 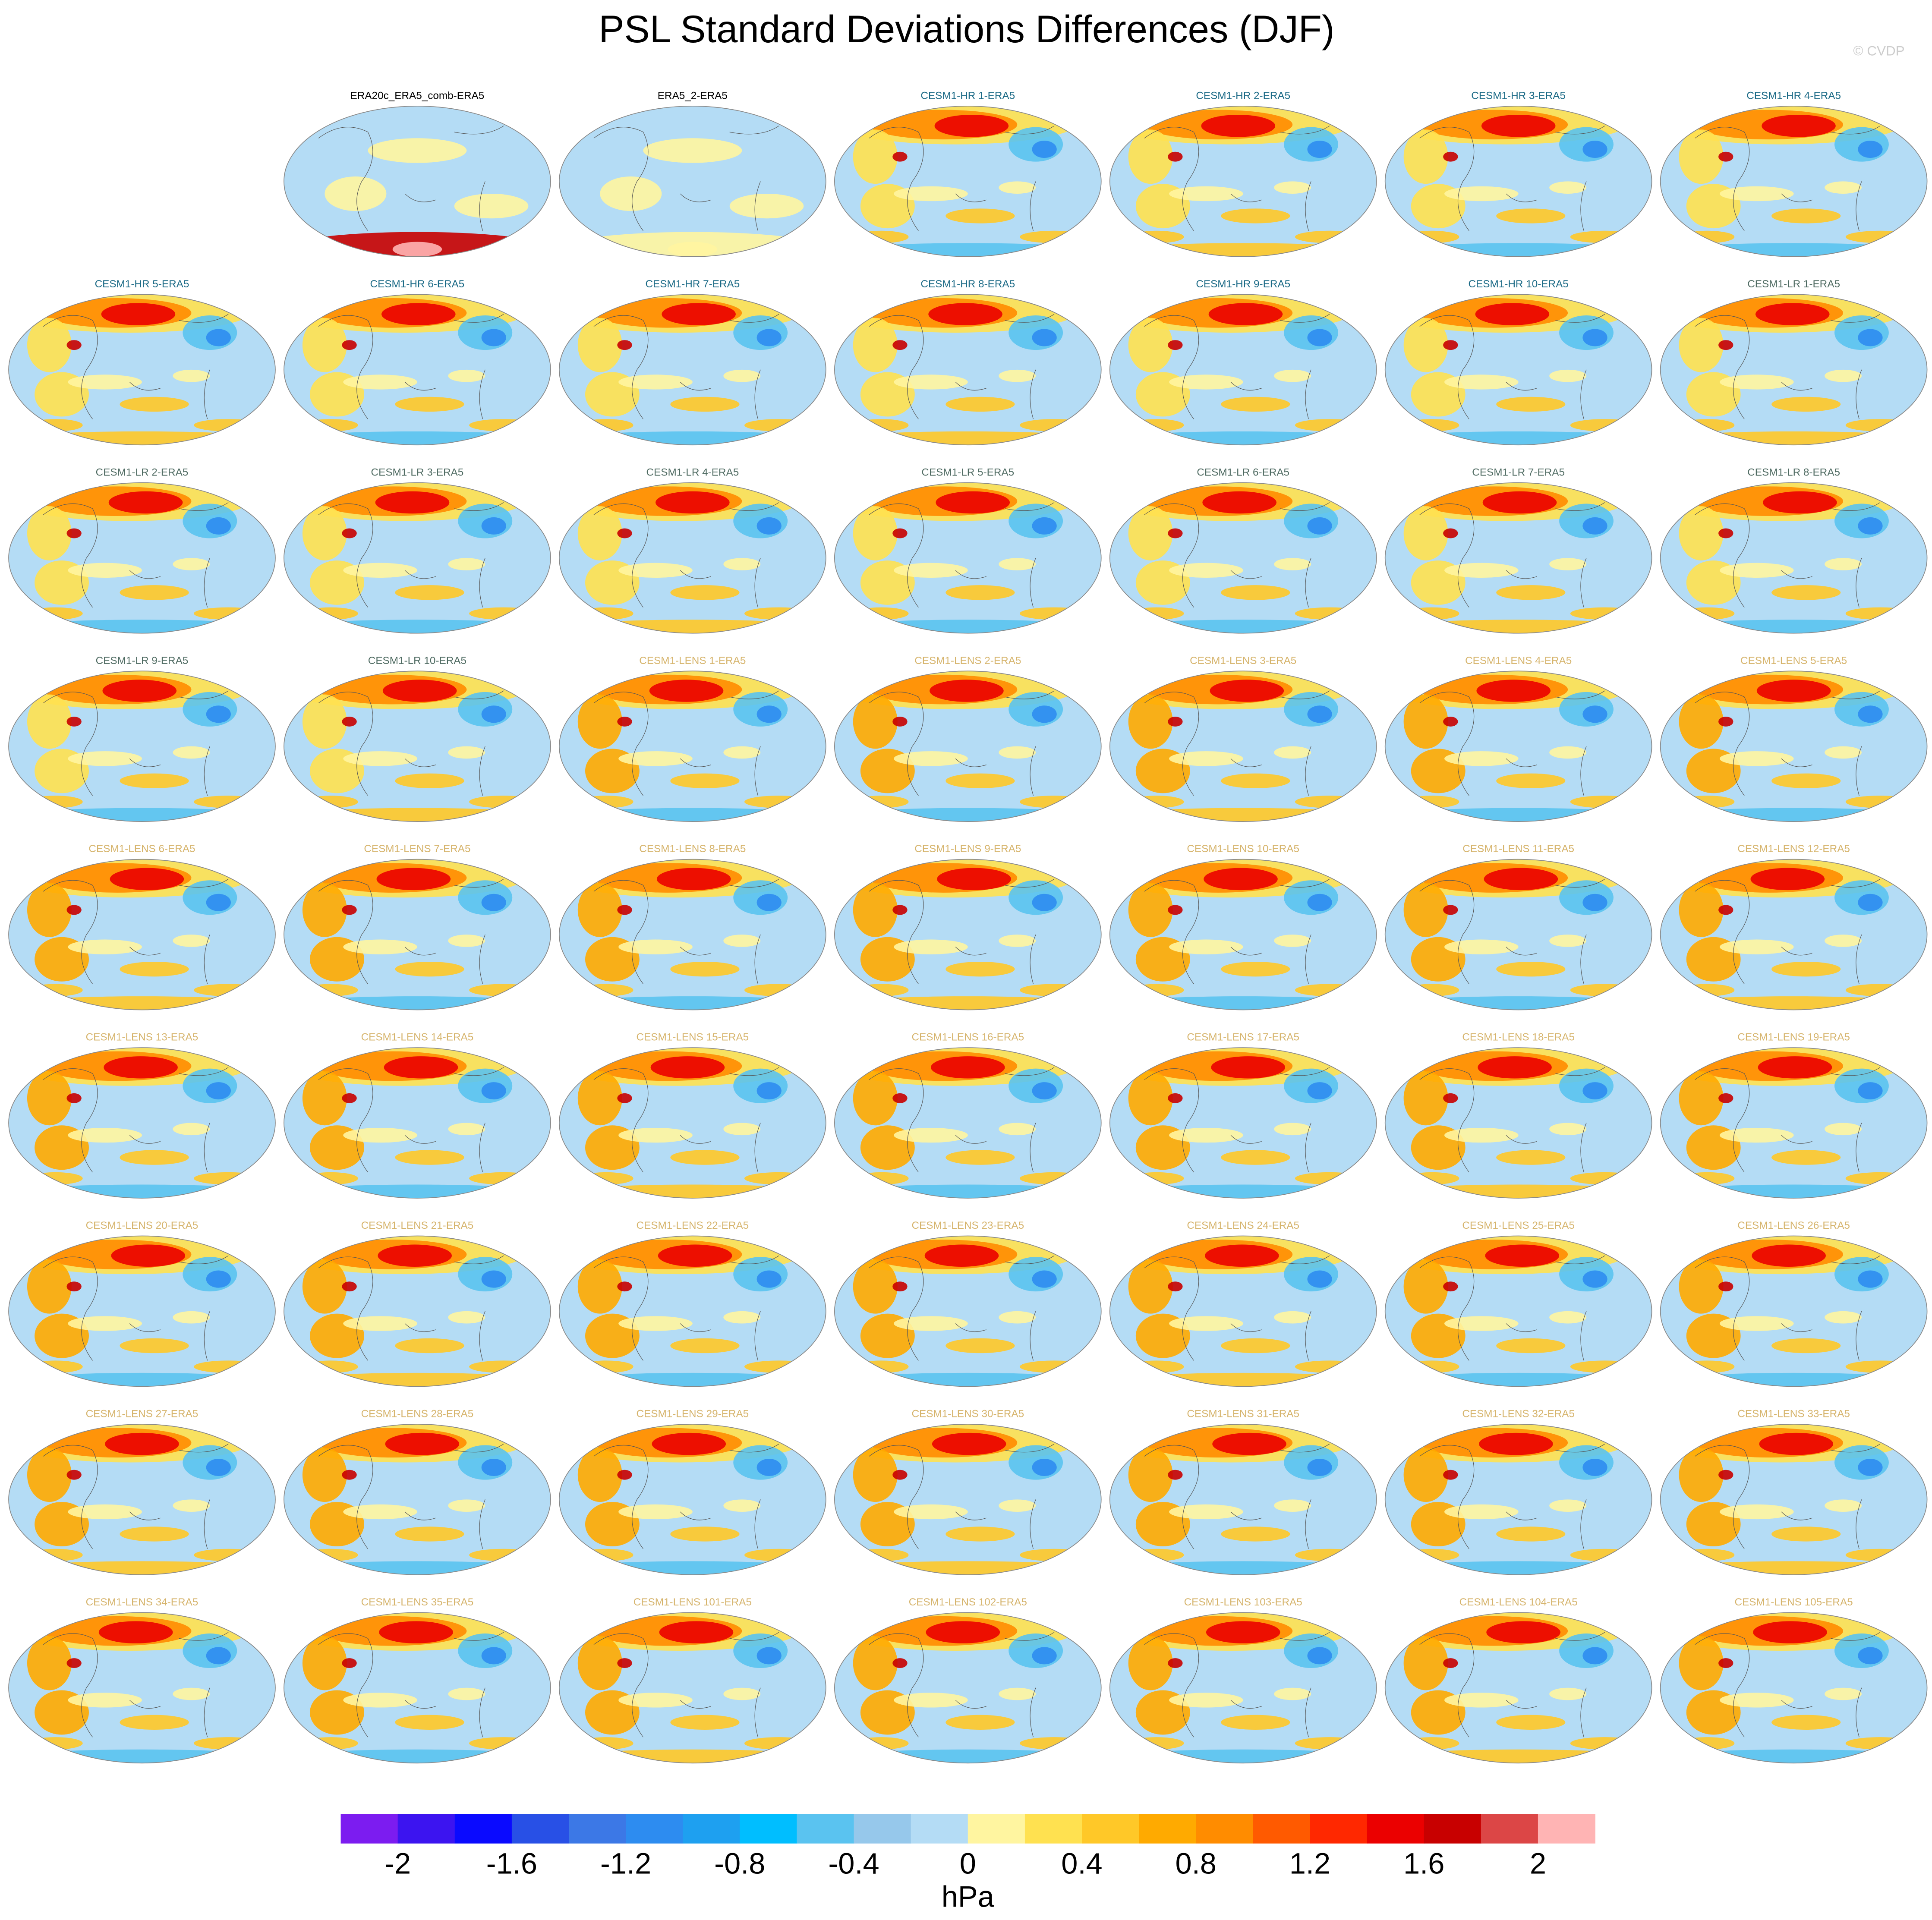 What do you see at coordinates (143, 661) in the screenshot?
I see `panel-title: CESM1-LR 9-ERA5` at bounding box center [143, 661].